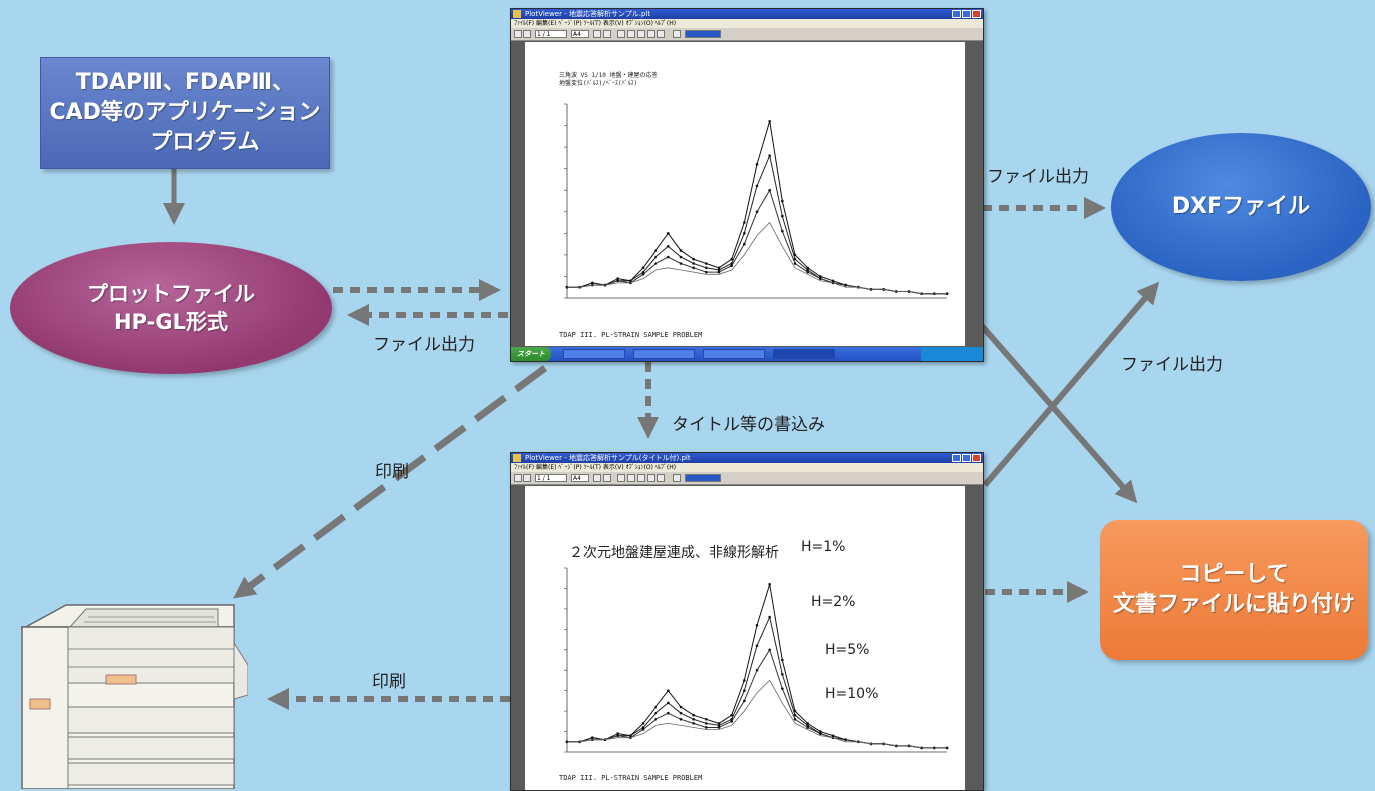 This screenshot has width=1375, height=791. What do you see at coordinates (747, 14) in the screenshot?
I see `viewer-top-titlebar: PlotViewer - 地震応答解析サンプル.plt` at bounding box center [747, 14].